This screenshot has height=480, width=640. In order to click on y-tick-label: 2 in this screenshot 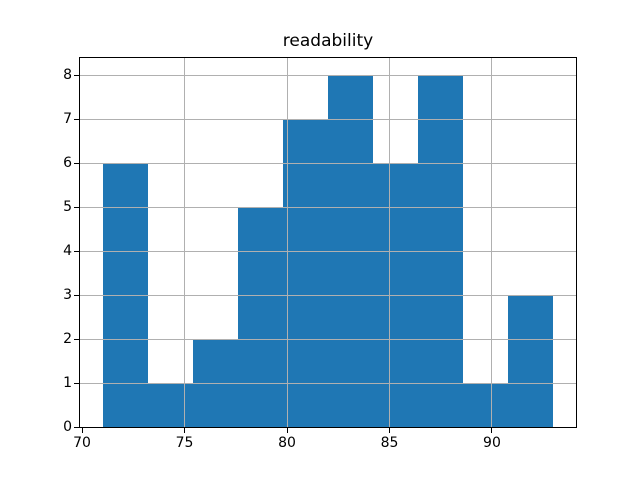, I will do `click(67, 339)`.